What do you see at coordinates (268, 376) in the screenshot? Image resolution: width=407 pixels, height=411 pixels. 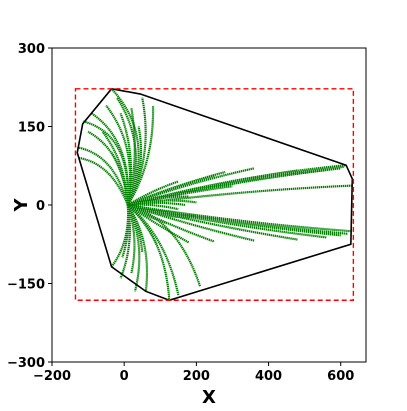 I see `x-tick-label: 400` at bounding box center [268, 376].